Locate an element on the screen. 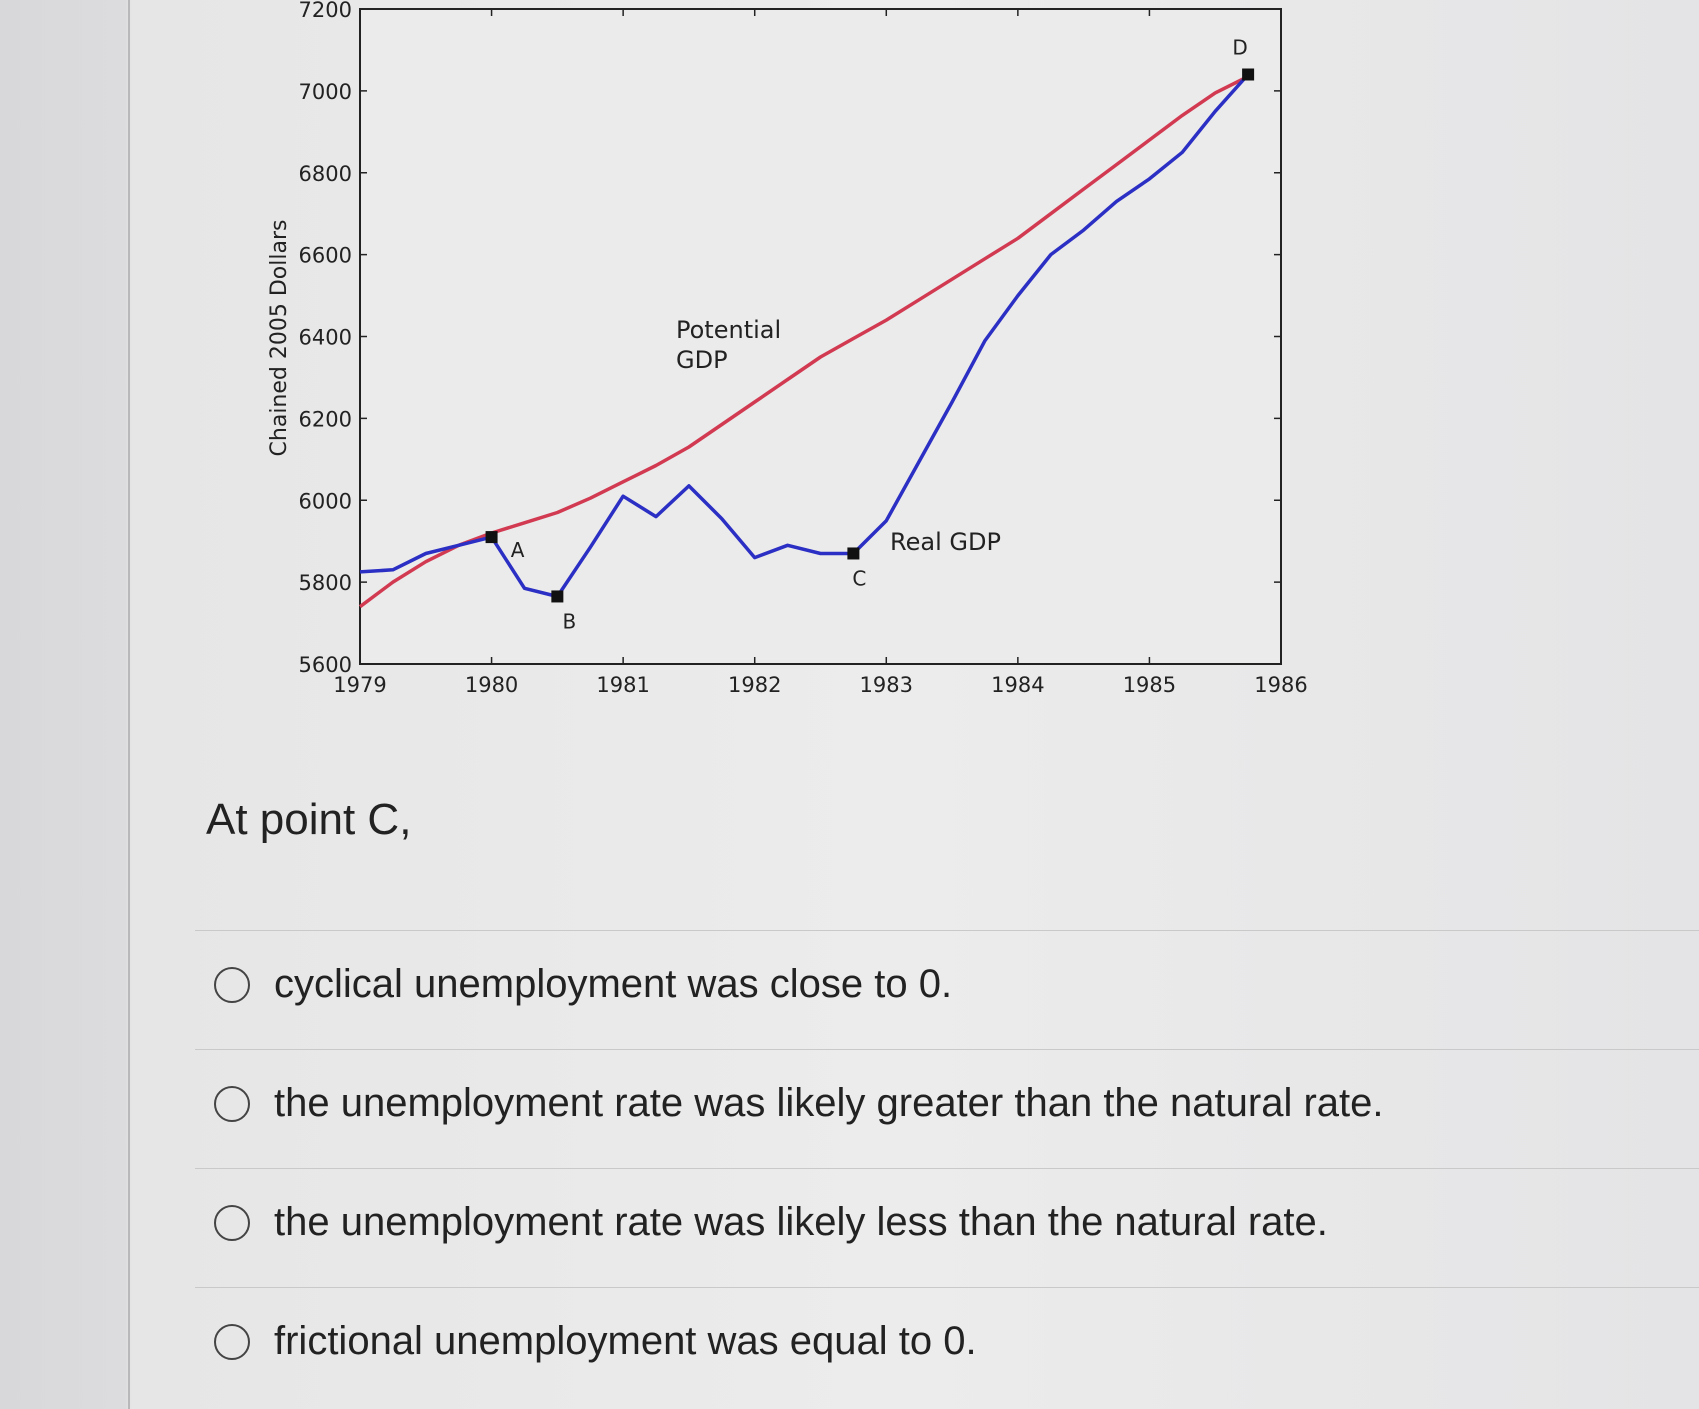 The height and width of the screenshot is (1409, 1699). y-tick-label: 6000 is located at coordinates (325, 501).